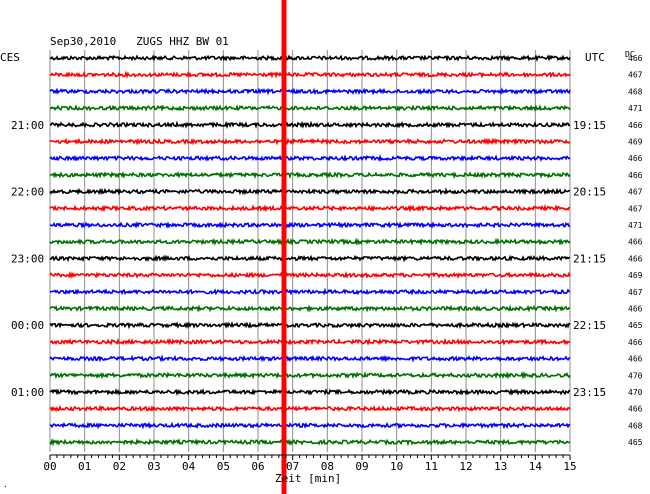 This screenshot has width=650, height=494. What do you see at coordinates (257, 466) in the screenshot?
I see `x-tick-label: 06` at bounding box center [257, 466].